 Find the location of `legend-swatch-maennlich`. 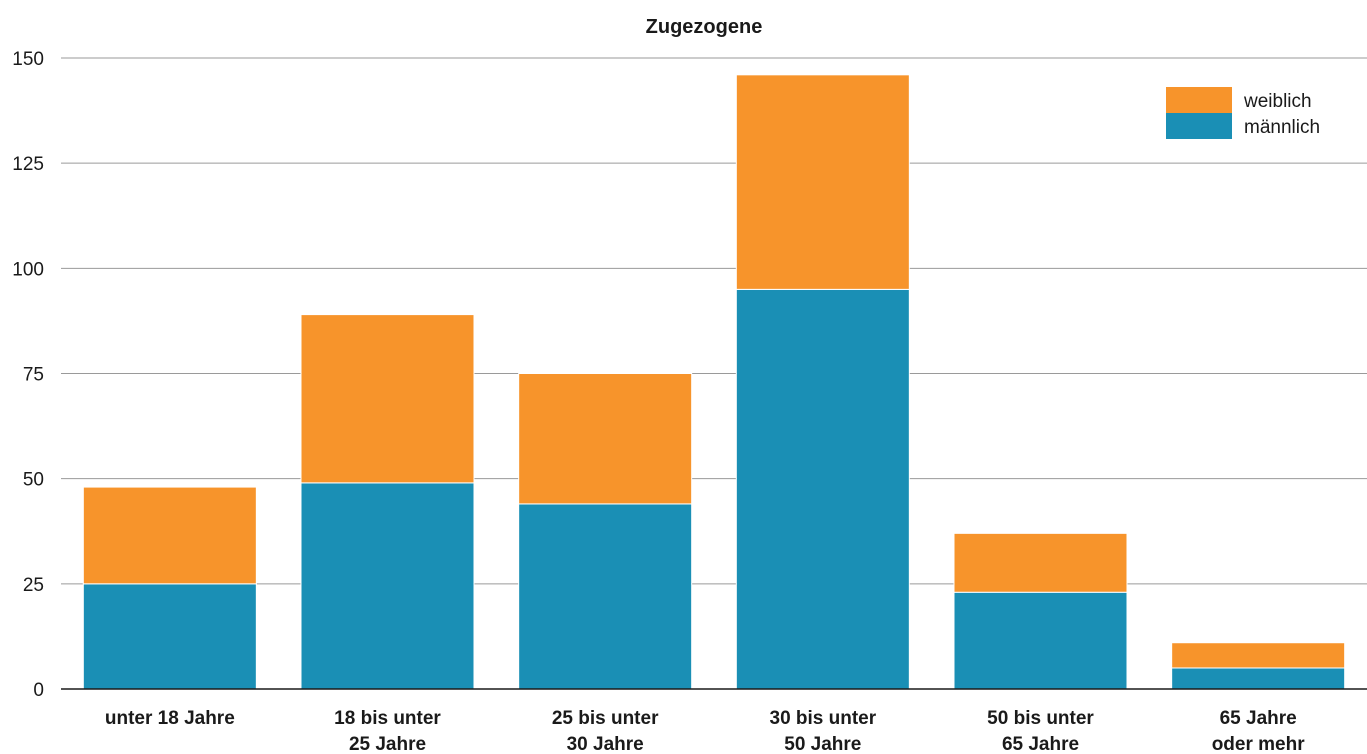

legend-swatch-maennlich is located at coordinates (1199, 126).